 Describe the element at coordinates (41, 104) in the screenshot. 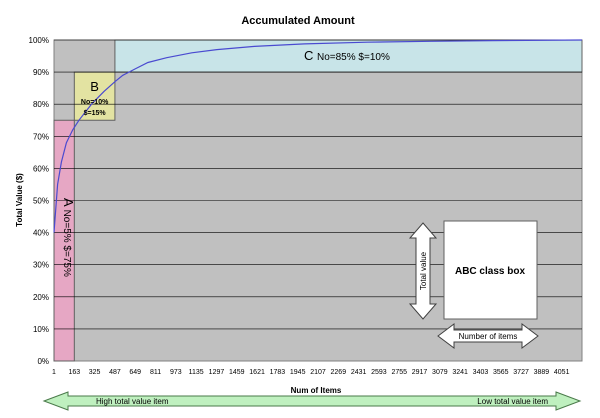

I see `y-tick-label: 80%` at that location.